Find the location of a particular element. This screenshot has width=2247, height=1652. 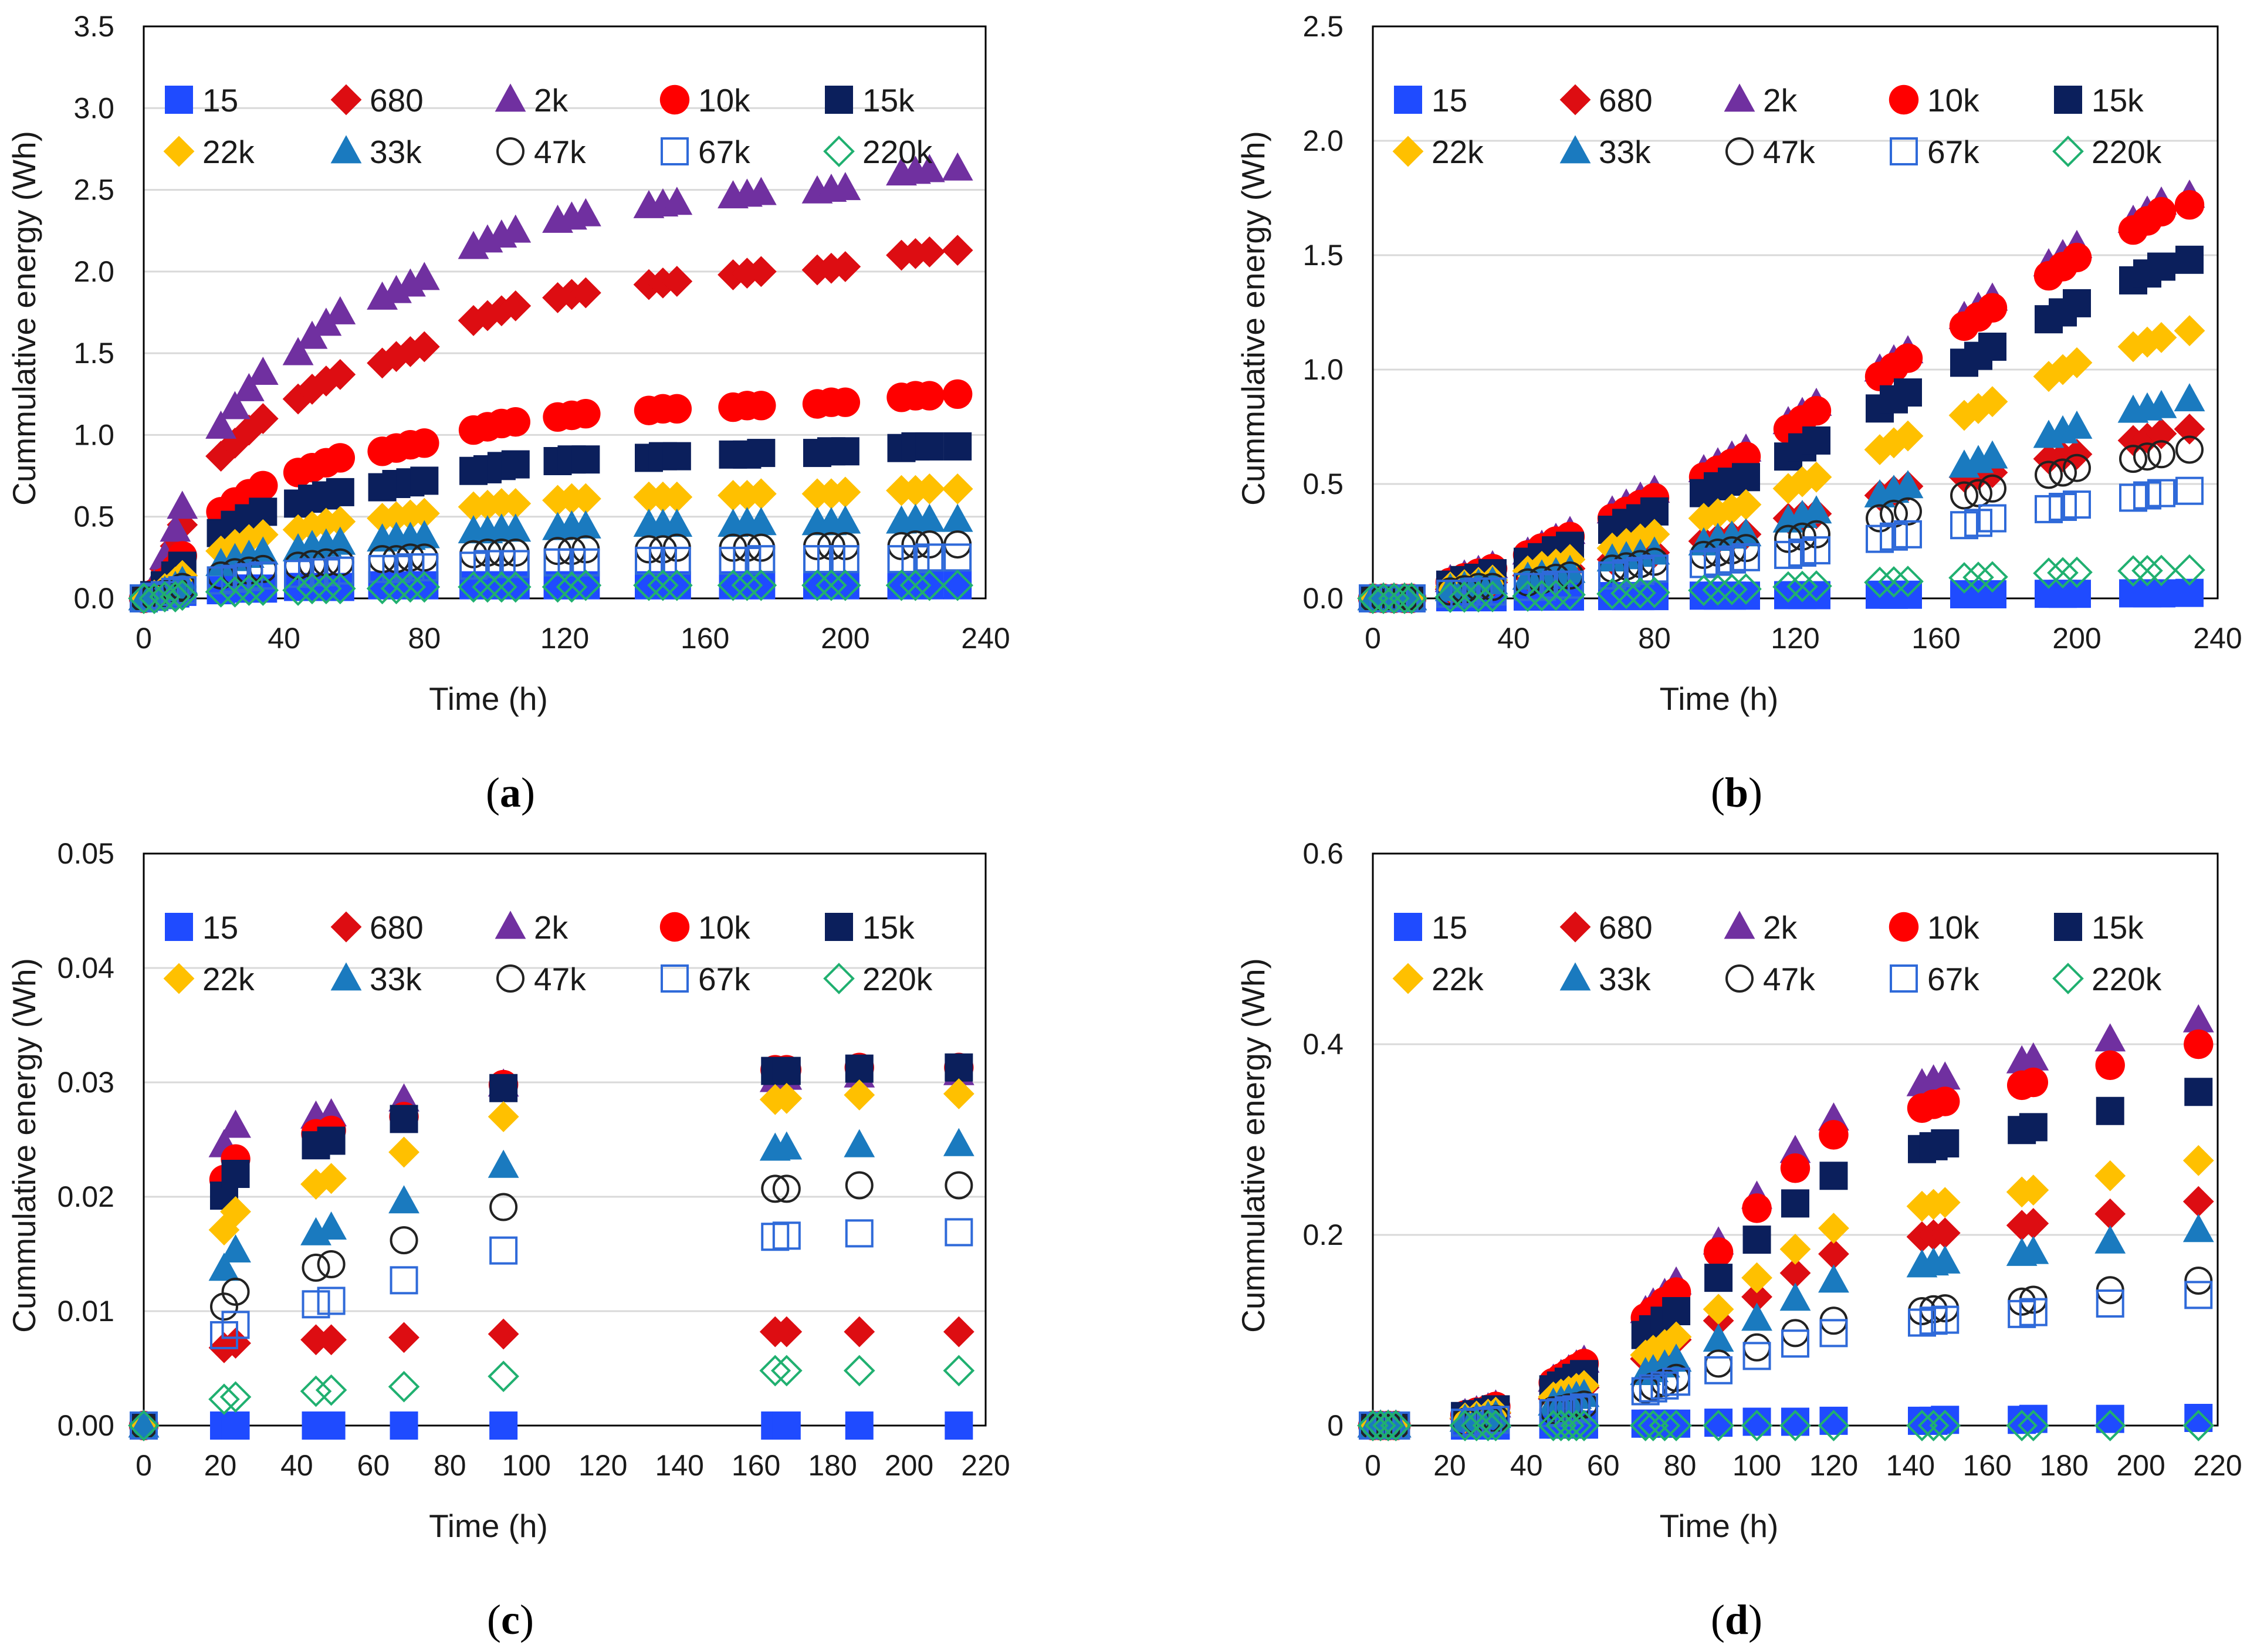

y-tick-label: 1.5 is located at coordinates (93, 353).